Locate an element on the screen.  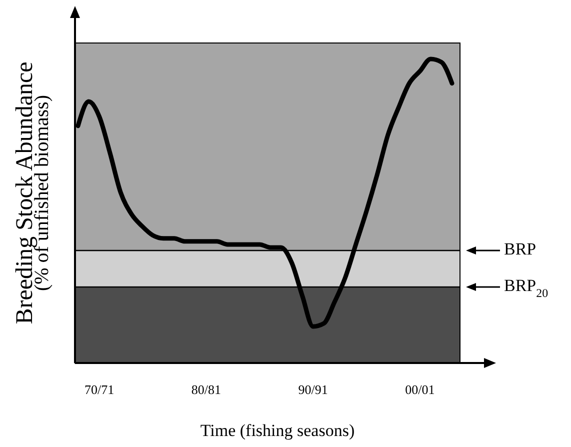
x-tick-label: 70/71 is located at coordinates (99, 389).